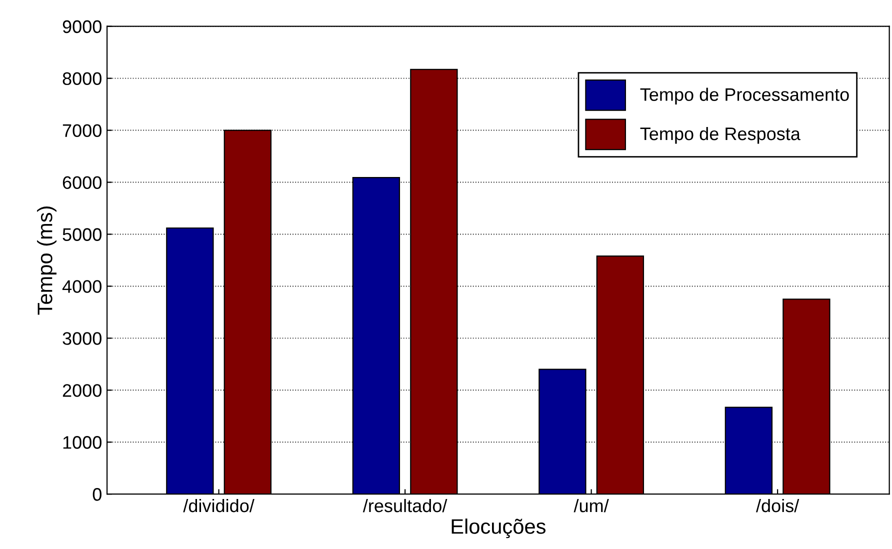  I want to click on y-tick-label: 4000, so click(82, 286).